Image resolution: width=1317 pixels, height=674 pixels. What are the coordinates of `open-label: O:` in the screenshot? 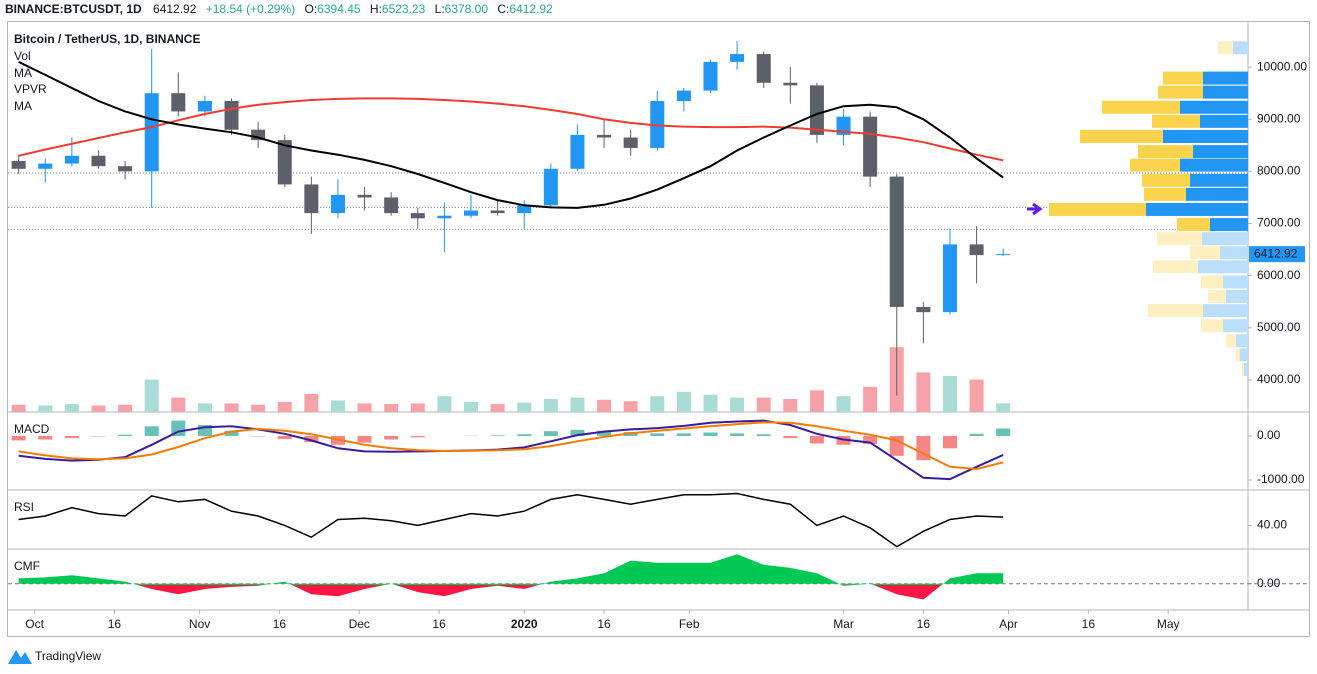 It's located at (311, 9).